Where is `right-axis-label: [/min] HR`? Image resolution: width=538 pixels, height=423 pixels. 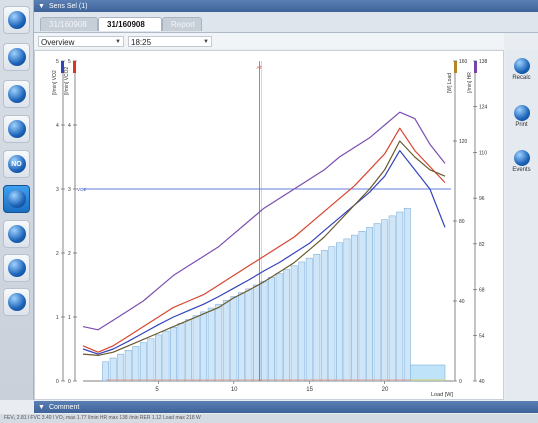 right-axis-label: [/min] HR is located at coordinates (470, 82).